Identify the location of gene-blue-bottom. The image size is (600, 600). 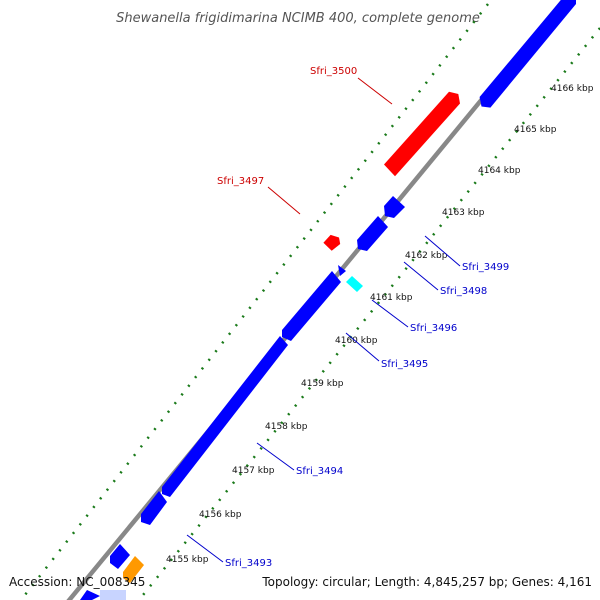
(120, 556).